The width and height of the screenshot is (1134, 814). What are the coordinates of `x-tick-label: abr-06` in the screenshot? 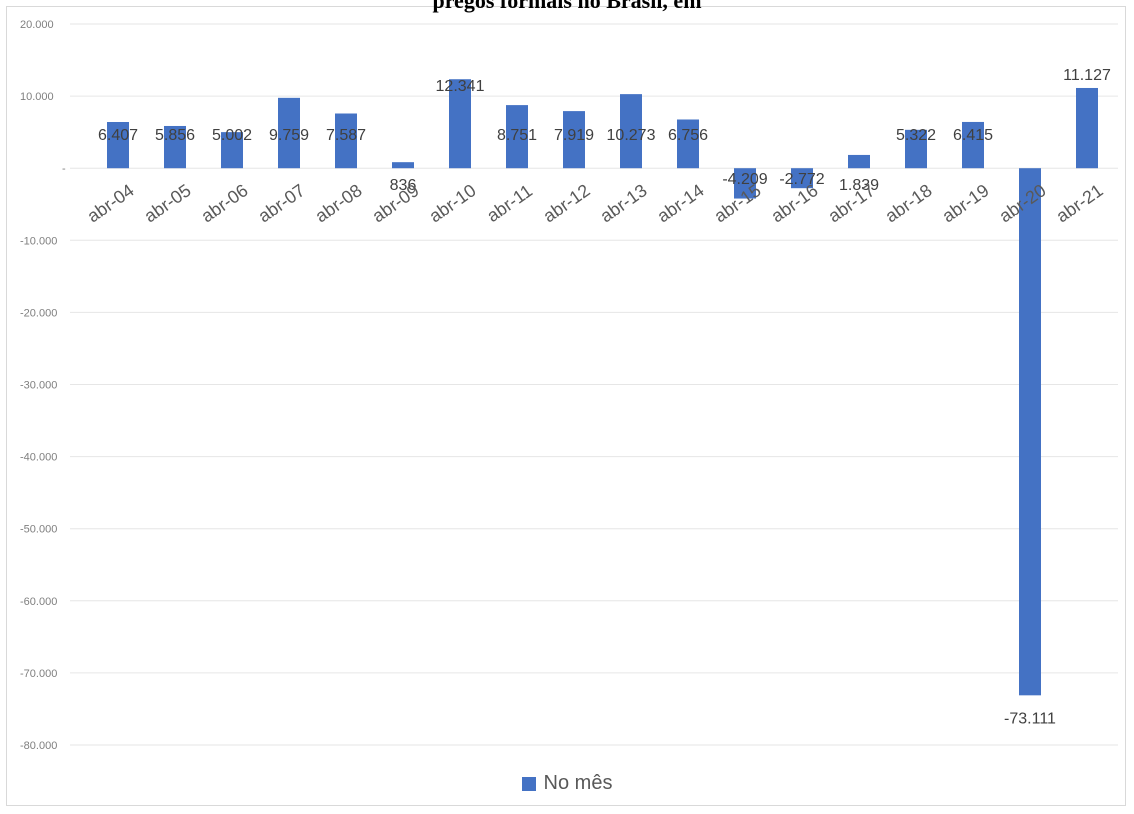 It's located at (225, 203).